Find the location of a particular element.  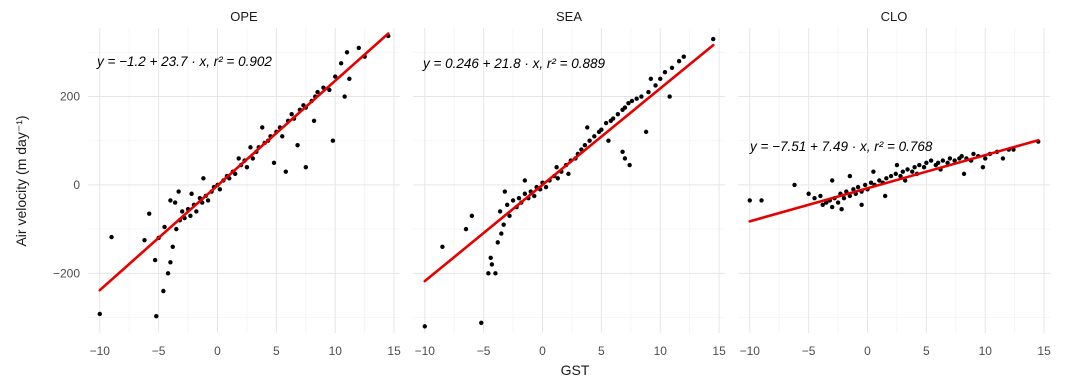

regression-equation: y = −1.2 + 23.7 · x, r² = 0.902 is located at coordinates (184, 61).